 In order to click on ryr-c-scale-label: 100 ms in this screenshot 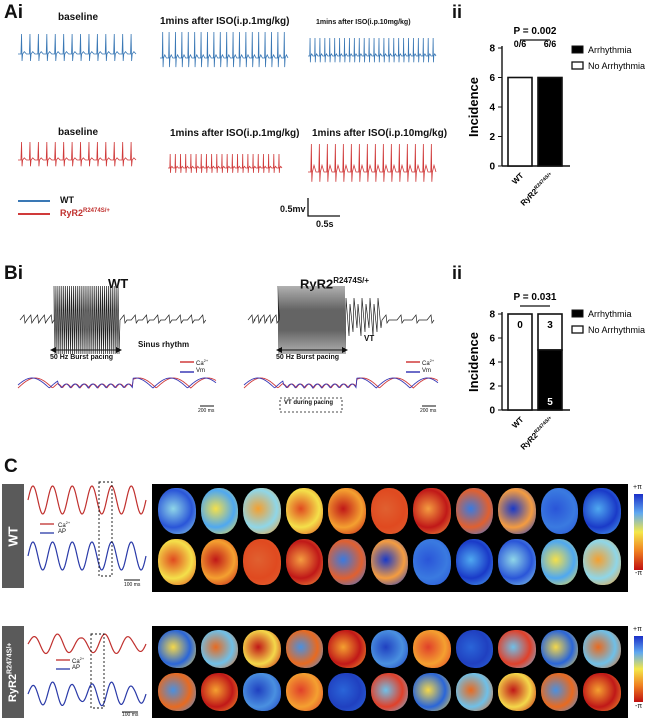, I will do `click(130, 715)`.